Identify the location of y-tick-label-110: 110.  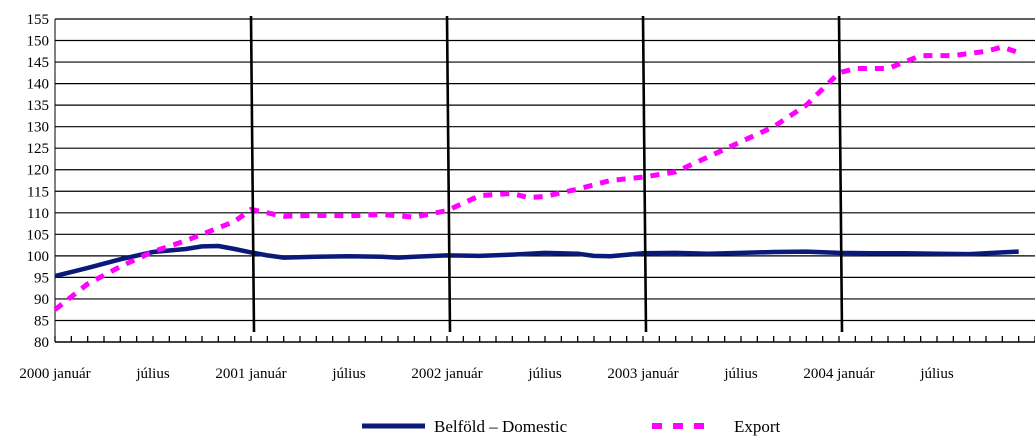
(38, 214).